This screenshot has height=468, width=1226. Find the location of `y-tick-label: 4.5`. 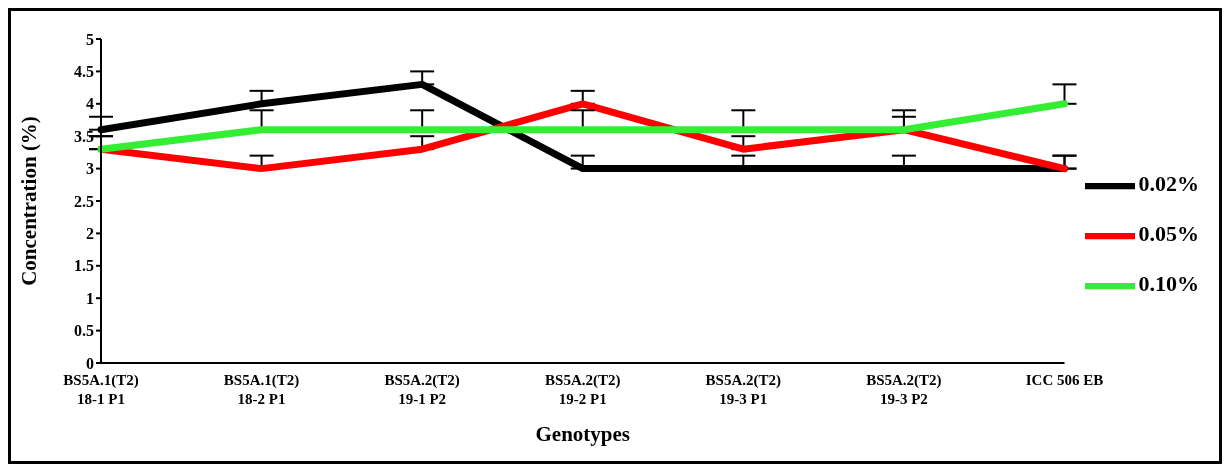

y-tick-label: 4.5 is located at coordinates (84, 72).